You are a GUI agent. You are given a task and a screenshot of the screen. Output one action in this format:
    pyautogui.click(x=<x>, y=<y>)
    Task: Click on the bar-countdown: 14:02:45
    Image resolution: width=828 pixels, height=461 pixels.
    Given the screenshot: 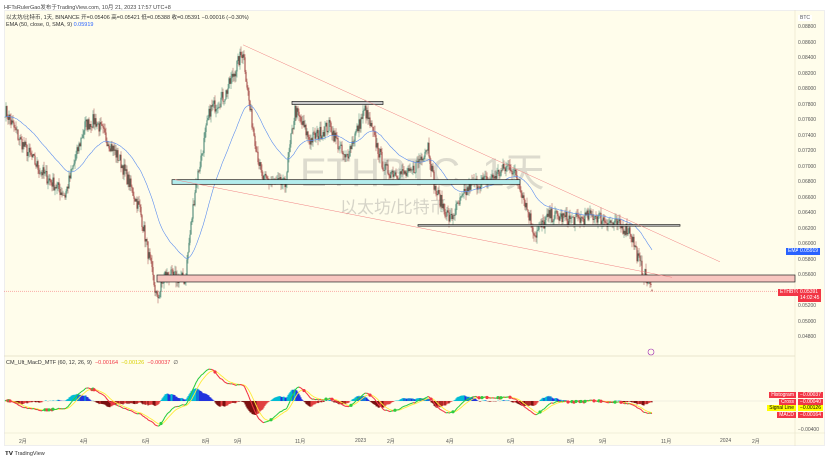 What is the action you would take?
    pyautogui.click(x=810, y=298)
    